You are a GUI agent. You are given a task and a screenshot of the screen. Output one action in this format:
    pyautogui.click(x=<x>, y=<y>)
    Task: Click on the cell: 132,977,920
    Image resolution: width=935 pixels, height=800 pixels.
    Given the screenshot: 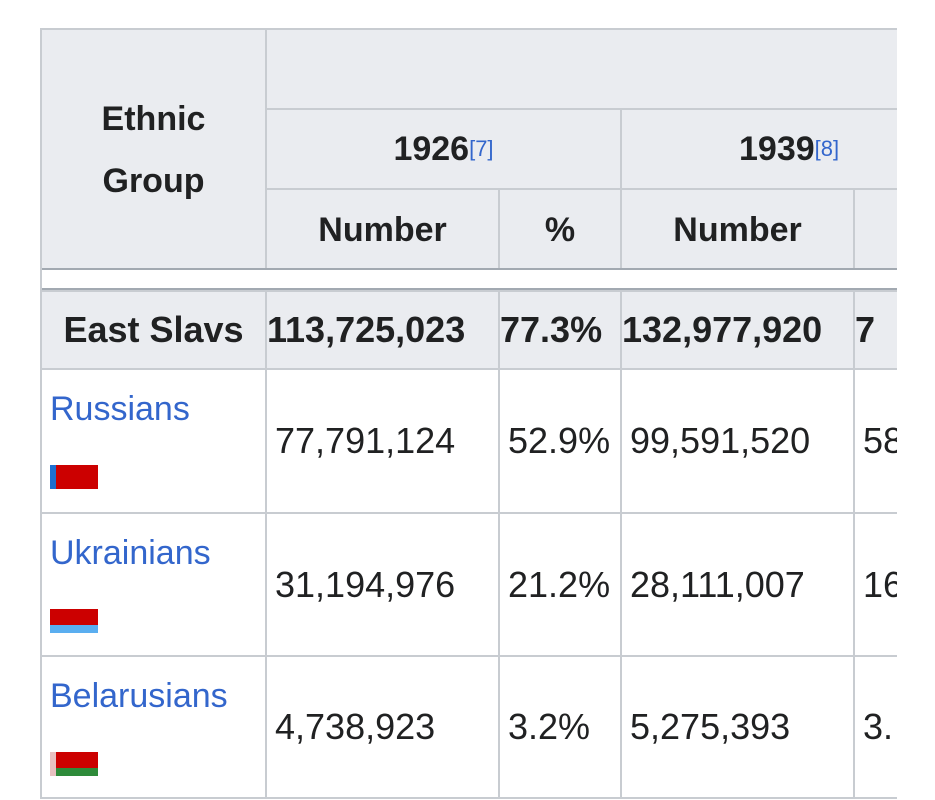 What is the action you would take?
    pyautogui.click(x=736, y=329)
    